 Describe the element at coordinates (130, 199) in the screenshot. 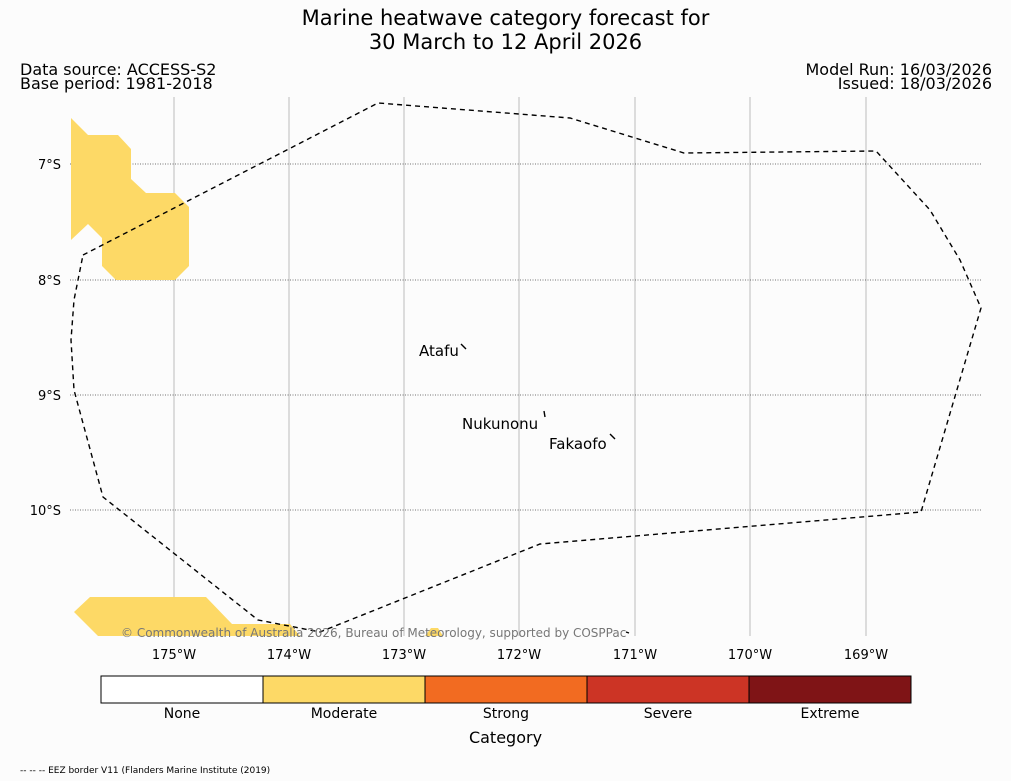

I see `moderate-heatwave-area-north-west` at that location.